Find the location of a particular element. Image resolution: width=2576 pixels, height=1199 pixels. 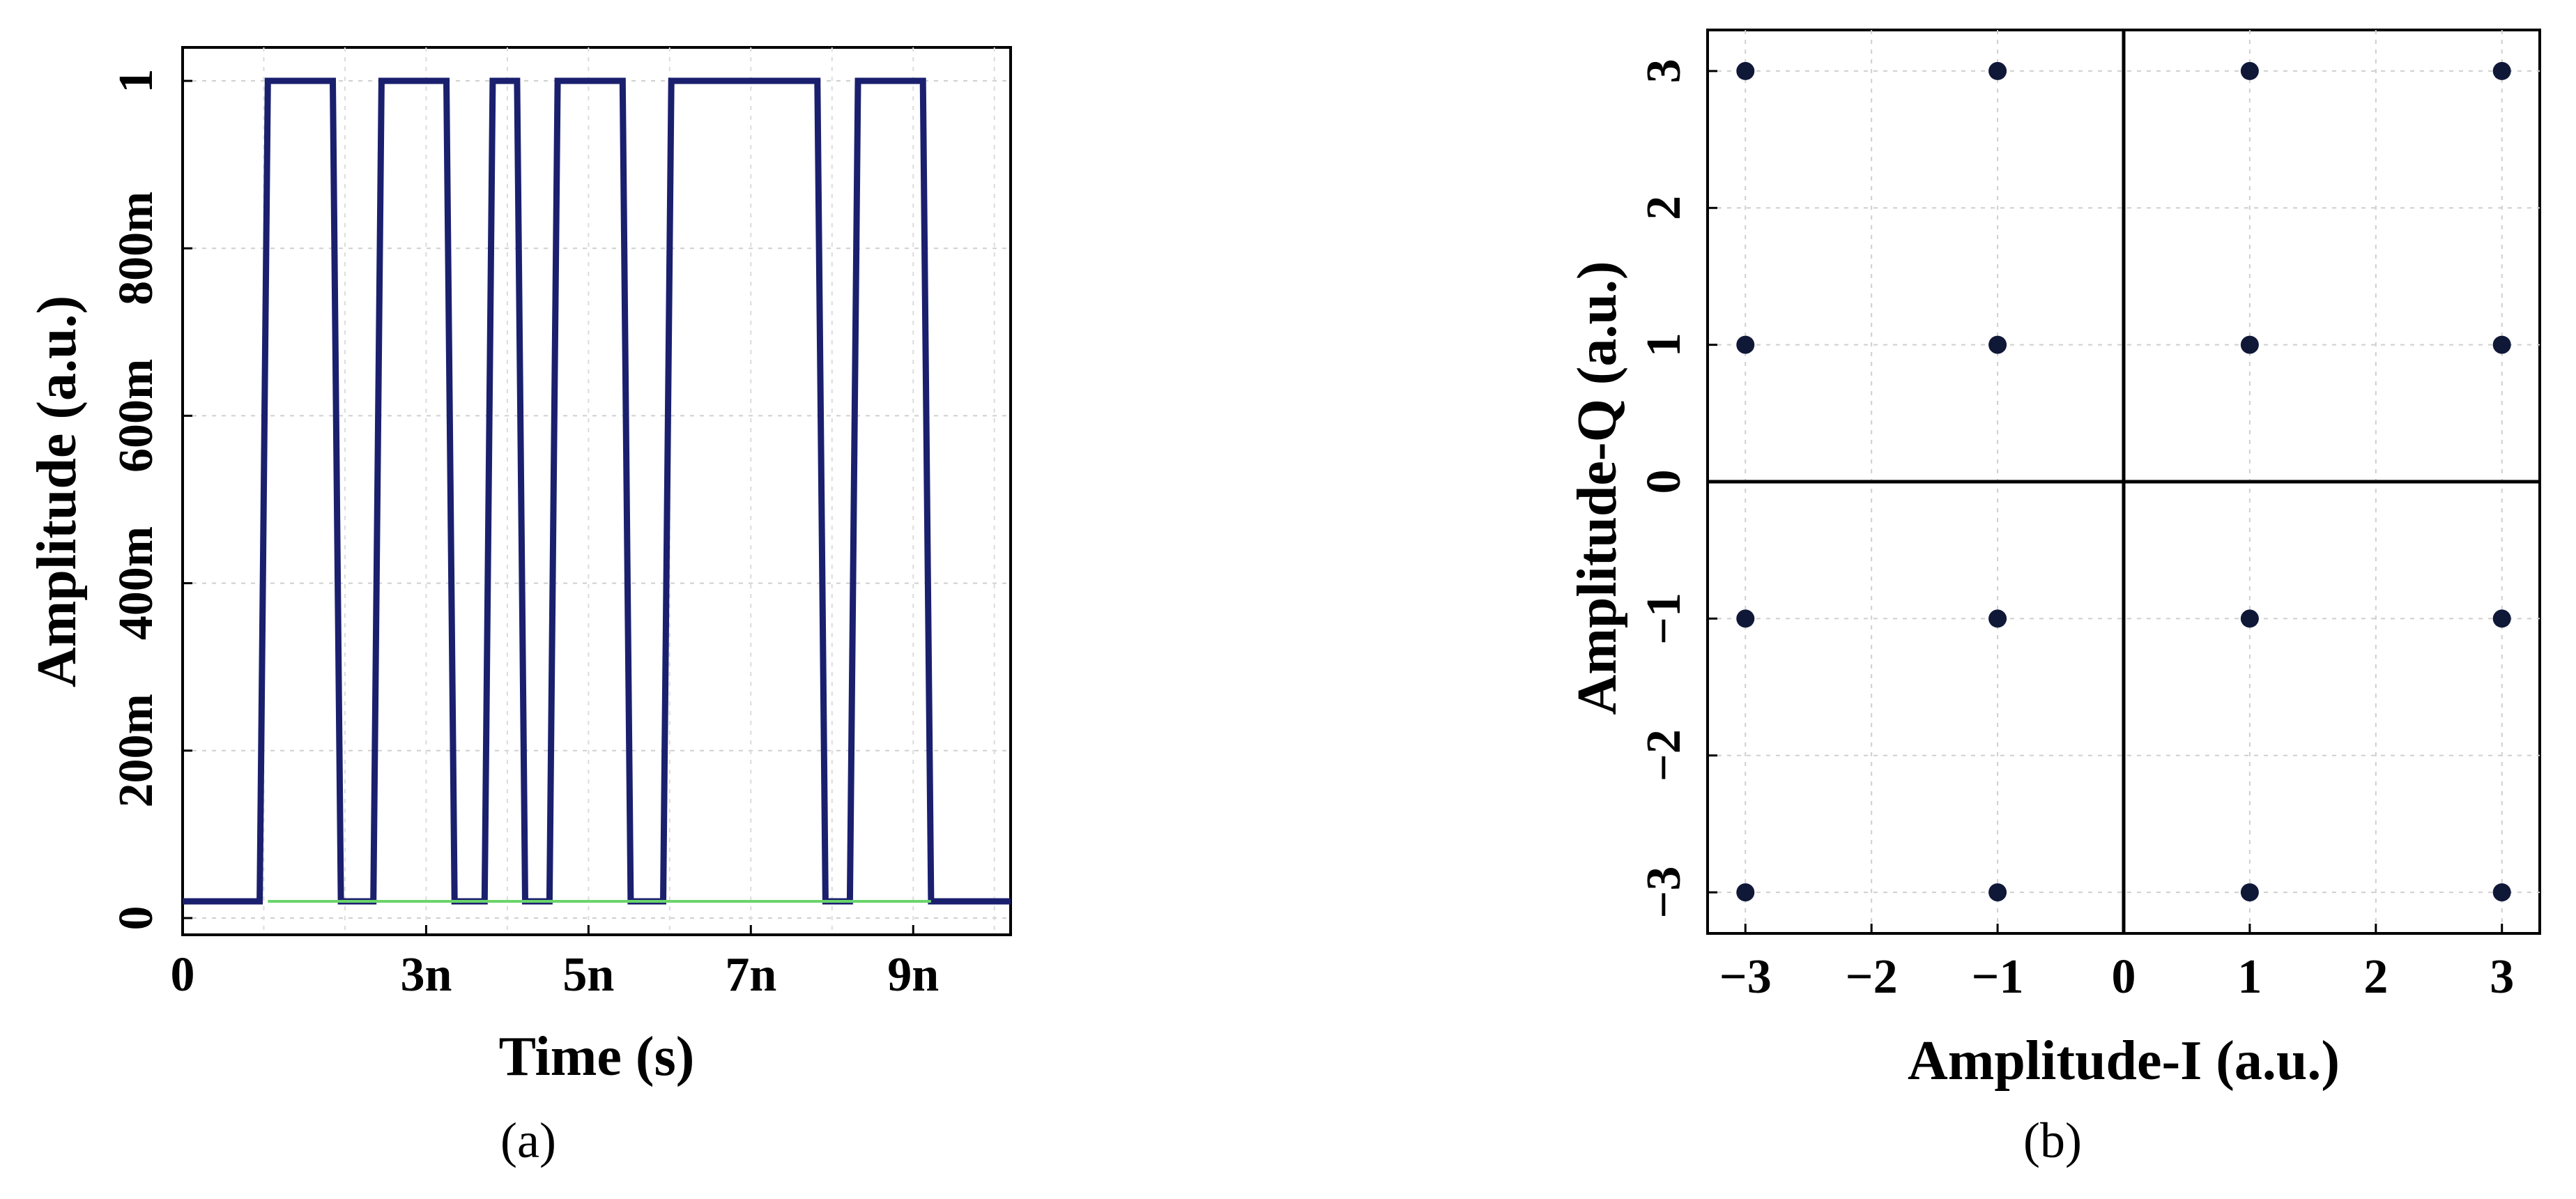

chart-a-y-axis-label: Amplitude (a.u.) is located at coordinates (57, 491).